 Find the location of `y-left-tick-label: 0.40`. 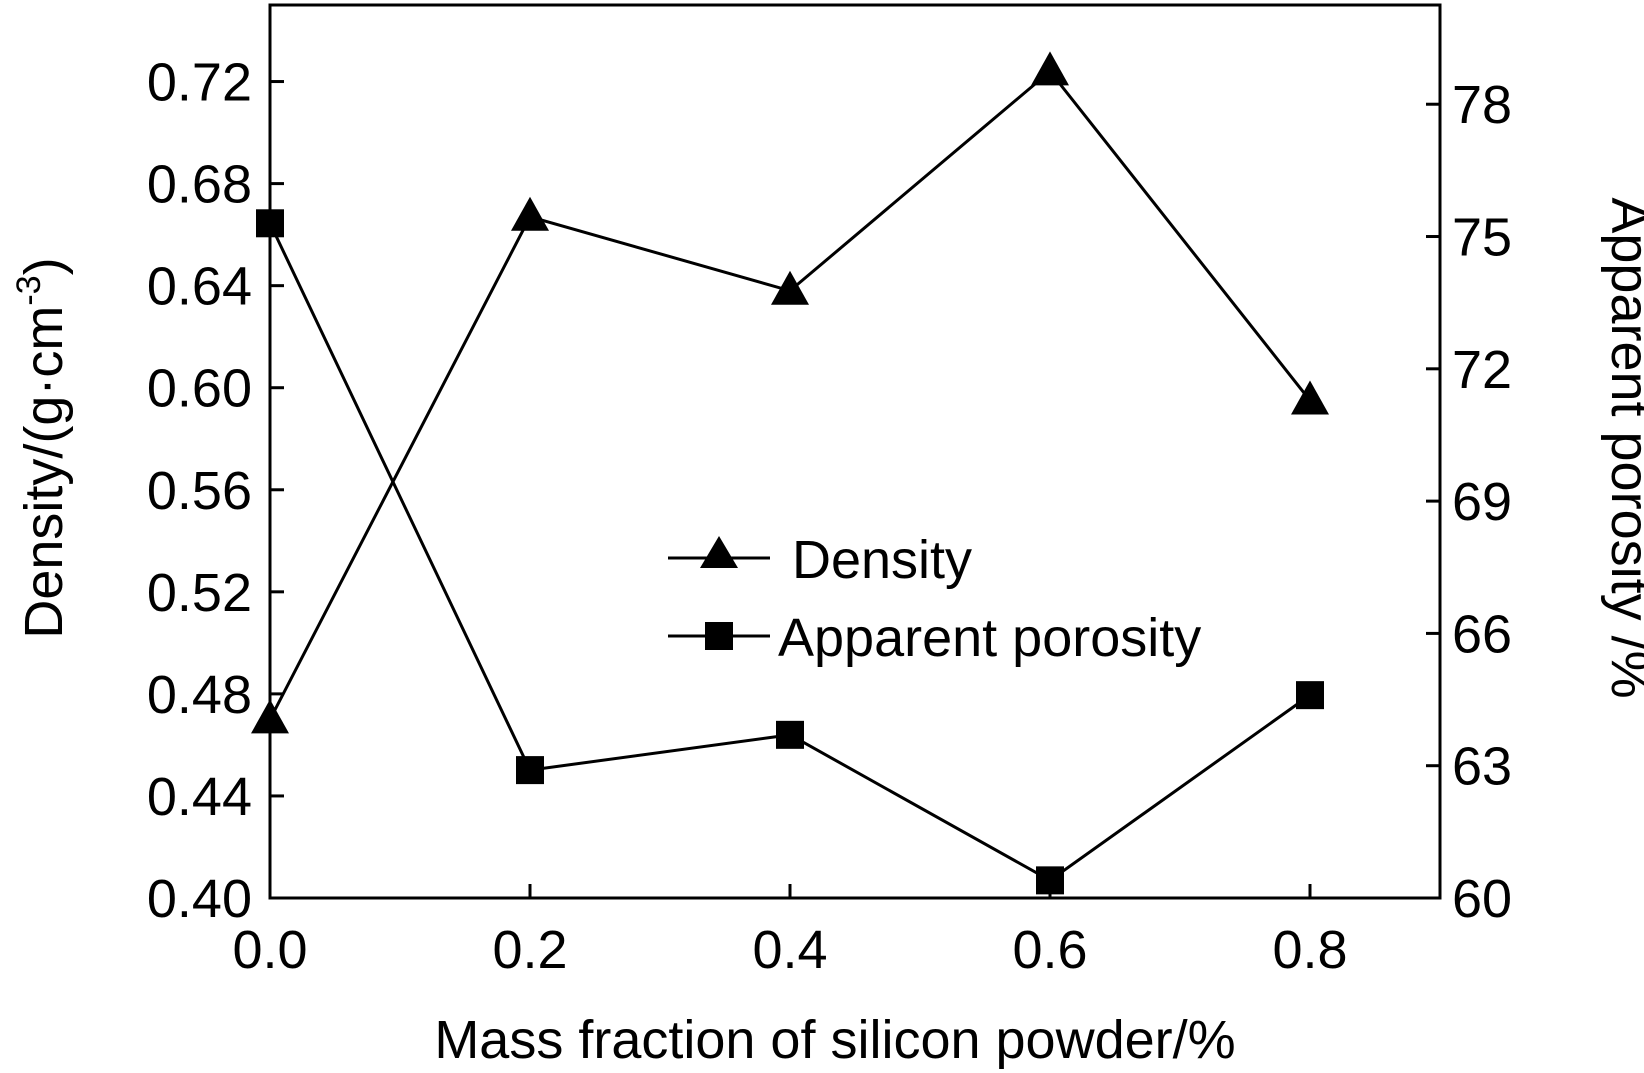

y-left-tick-label: 0.40 is located at coordinates (199, 899).